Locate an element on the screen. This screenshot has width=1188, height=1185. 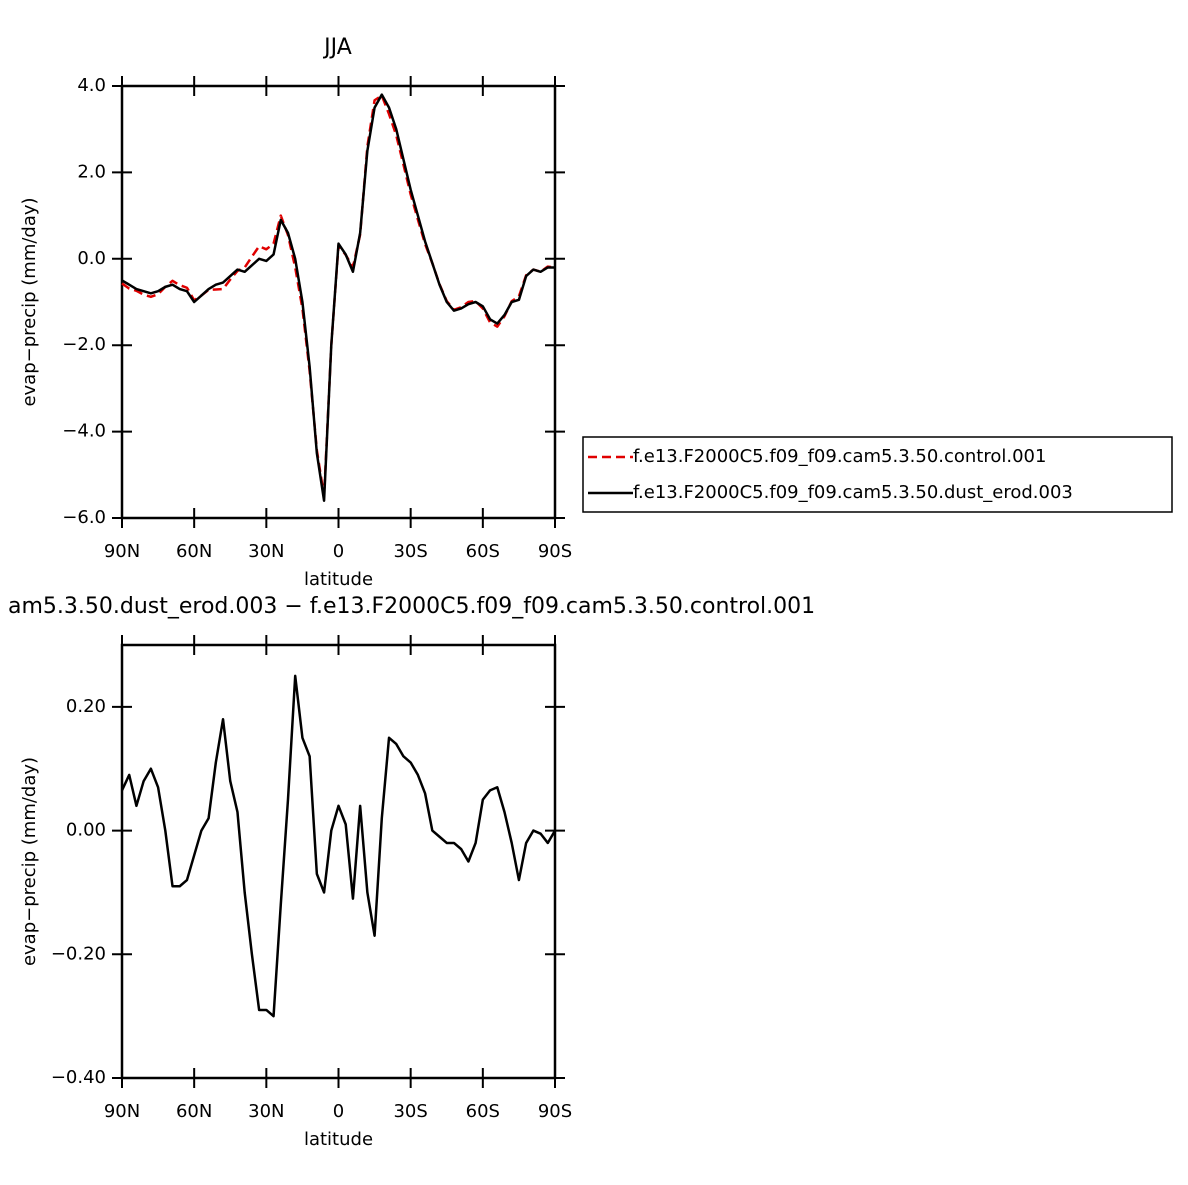
y-tick-label: 0.0 is located at coordinates (91, 258).